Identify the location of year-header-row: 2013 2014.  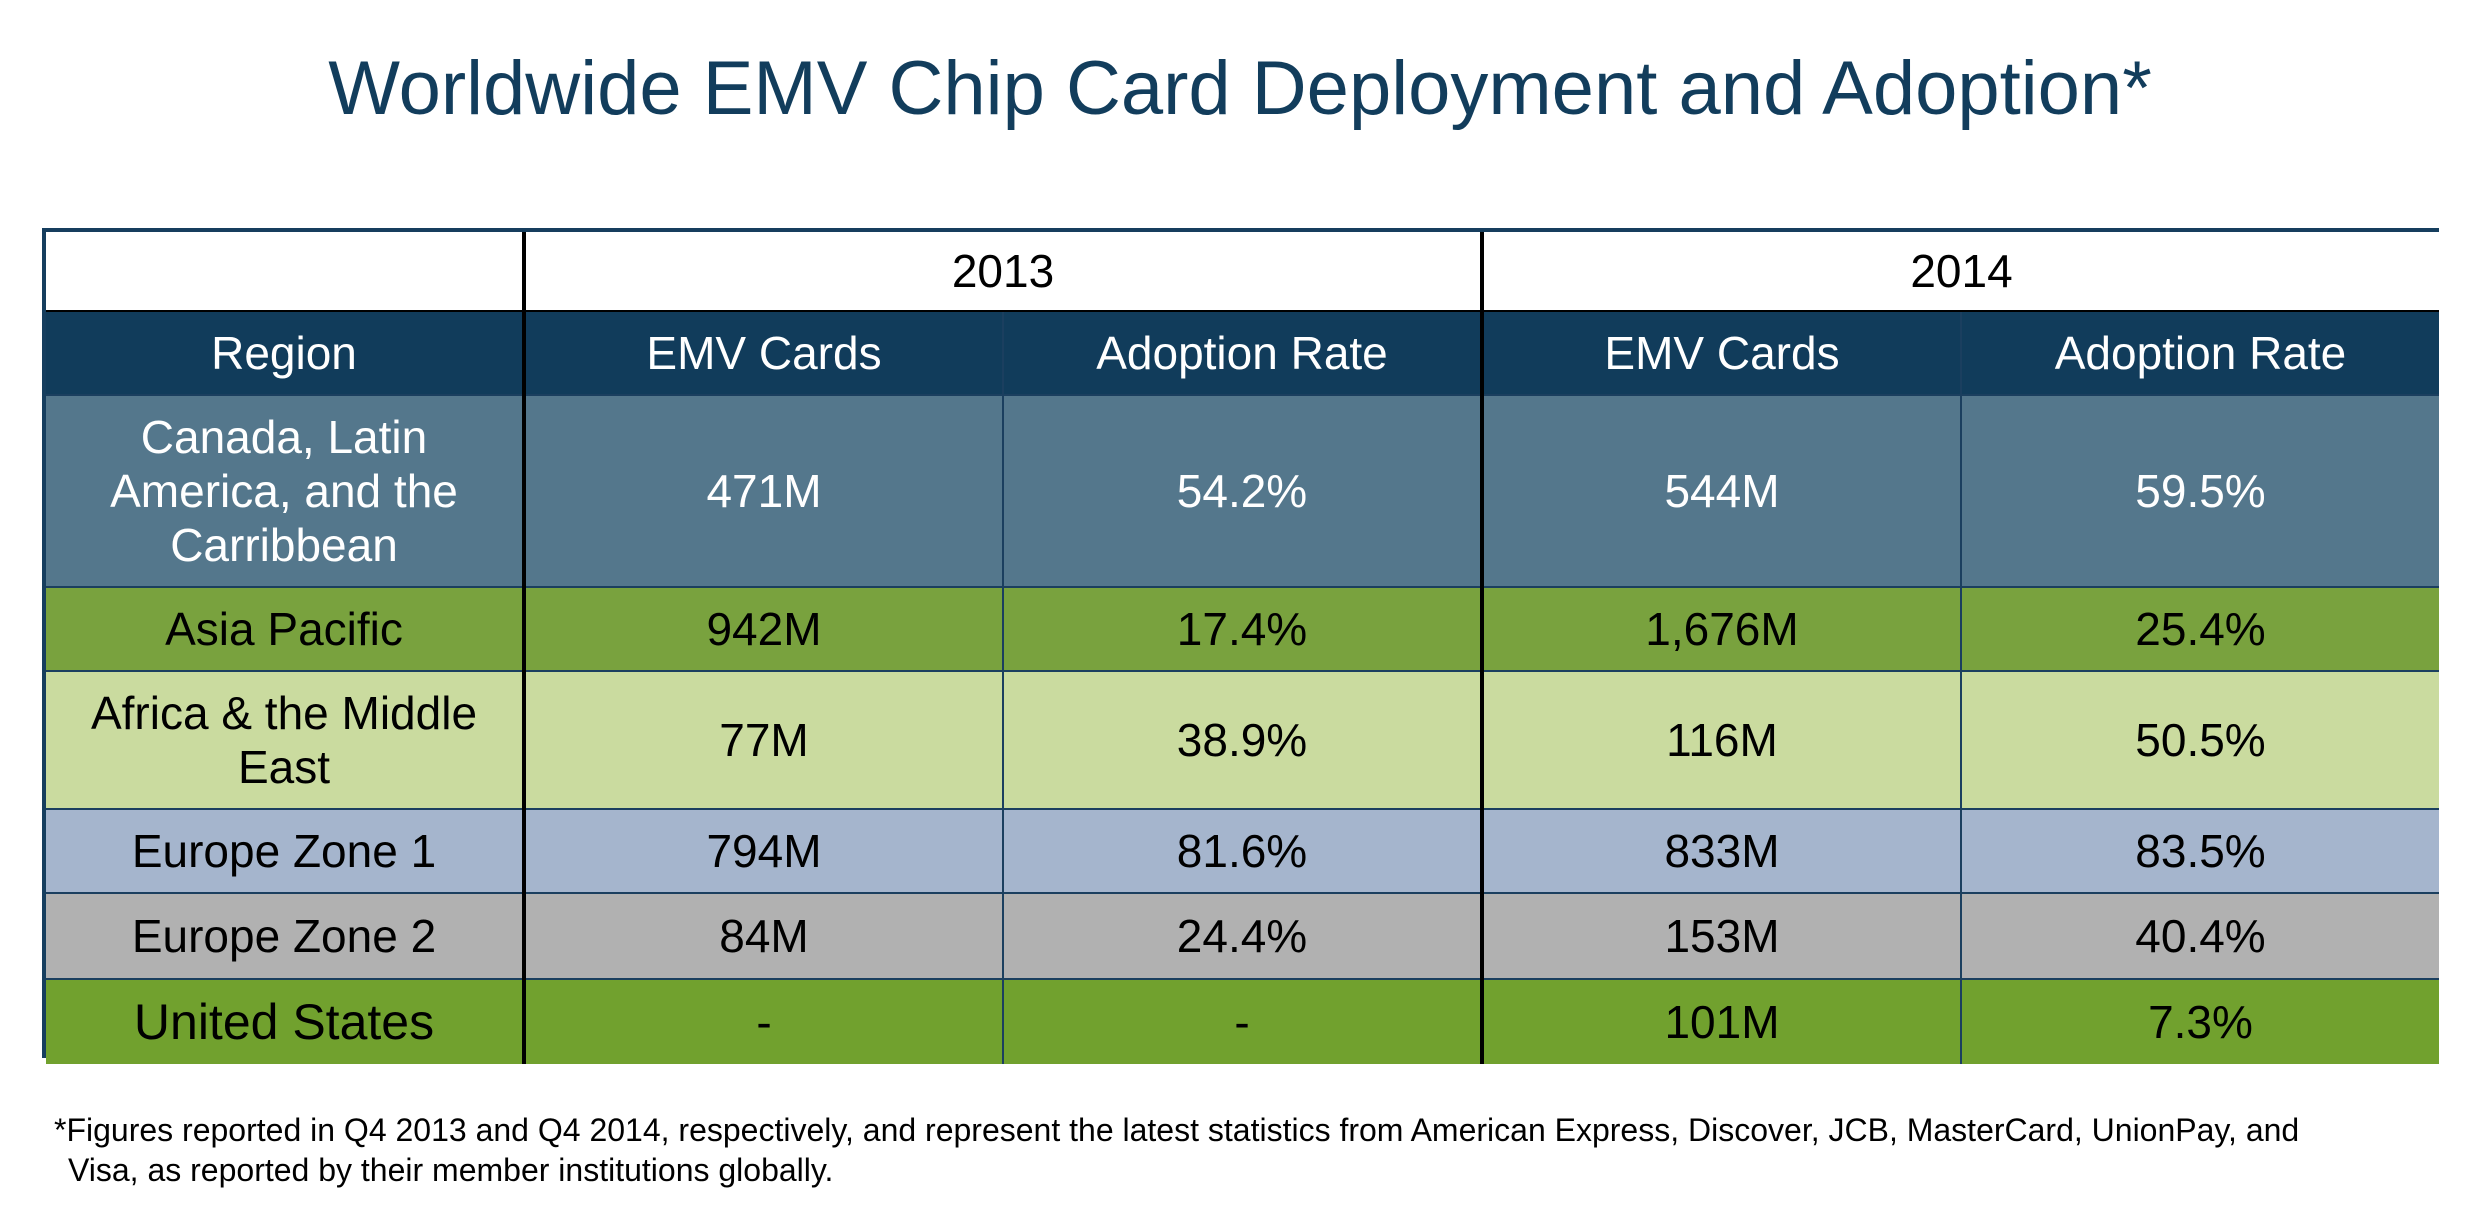
(1242, 272).